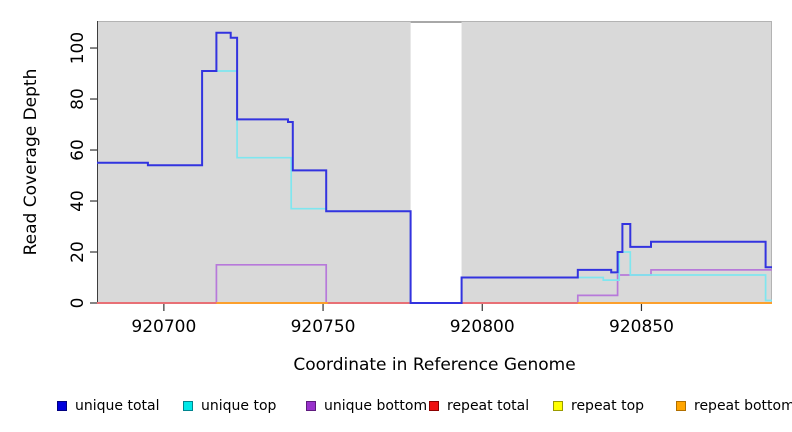 This screenshot has width=792, height=432. I want to click on x-tick-label: 920800, so click(482, 327).